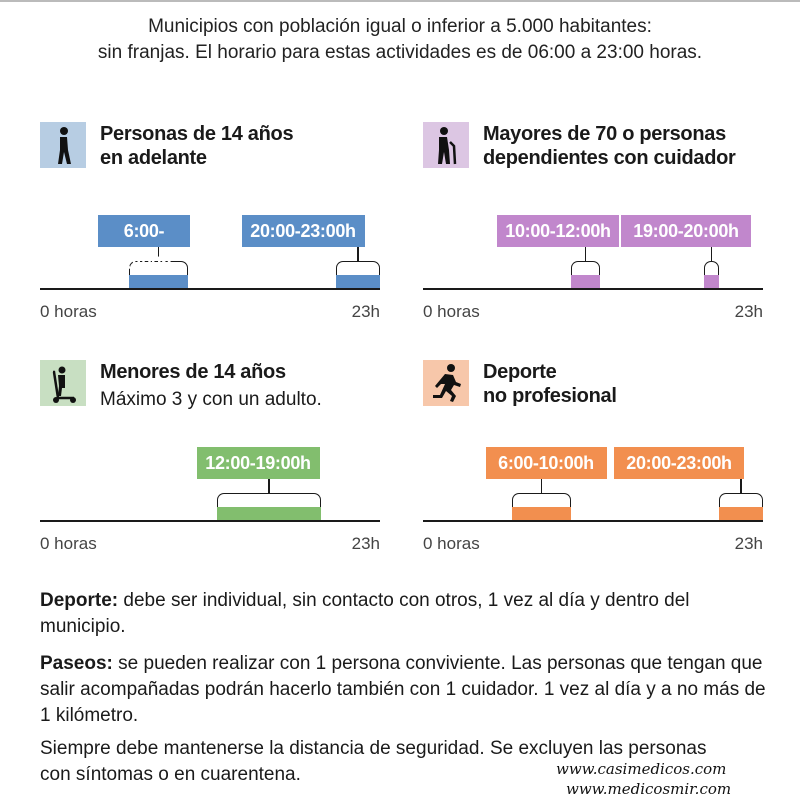 This screenshot has width=800, height=799. I want to click on time-slot-label: 12:00-19:00h, so click(258, 463).